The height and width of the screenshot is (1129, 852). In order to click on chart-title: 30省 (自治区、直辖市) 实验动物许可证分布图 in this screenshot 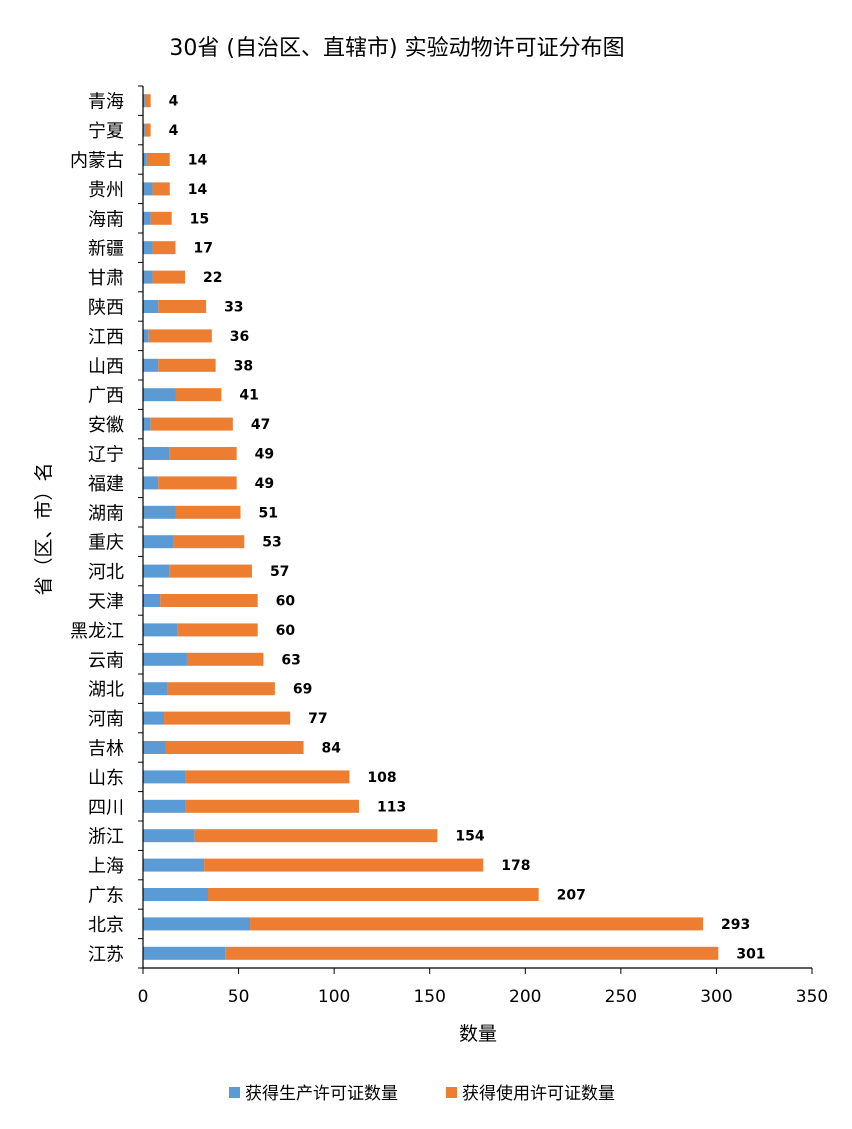, I will do `click(396, 48)`.